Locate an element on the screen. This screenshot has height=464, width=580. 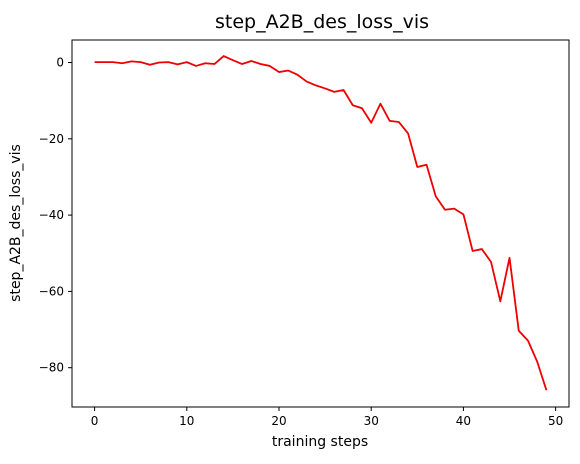
x-tick-label: 10 is located at coordinates (186, 421).